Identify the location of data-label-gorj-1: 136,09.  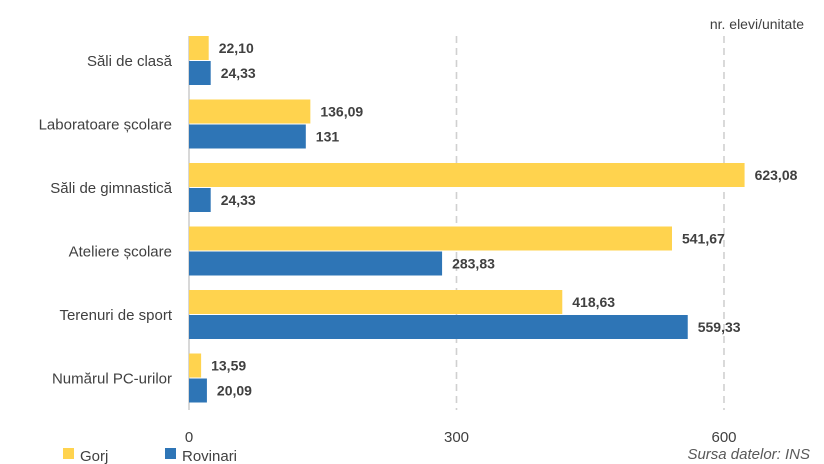
(341, 112).